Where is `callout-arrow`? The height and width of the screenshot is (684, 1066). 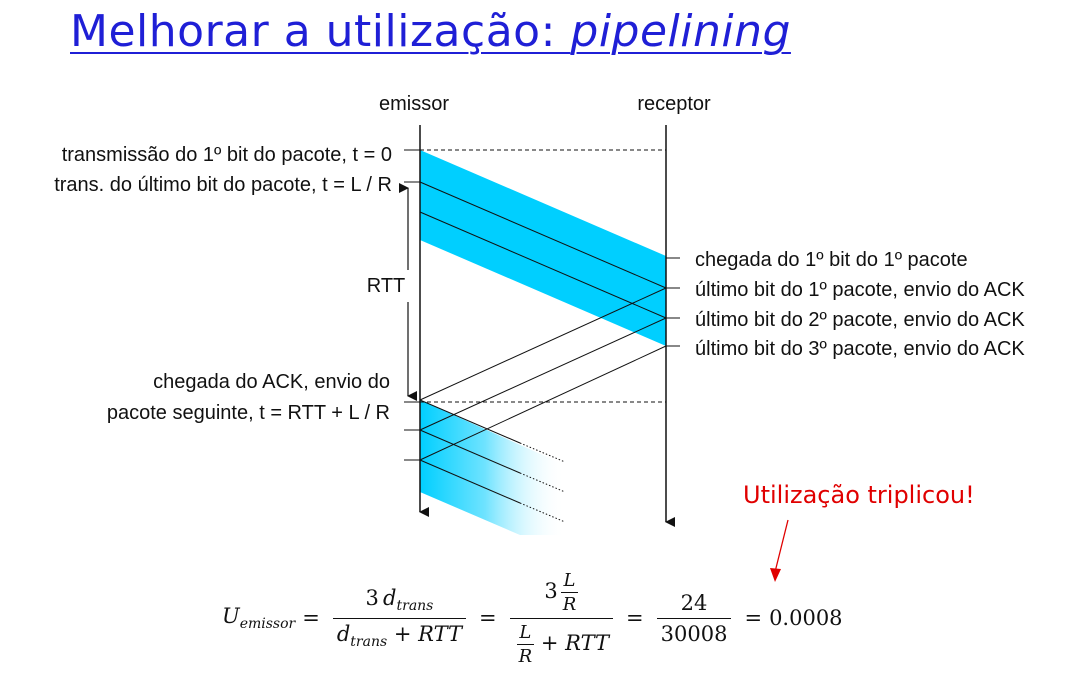 callout-arrow is located at coordinates (781, 546).